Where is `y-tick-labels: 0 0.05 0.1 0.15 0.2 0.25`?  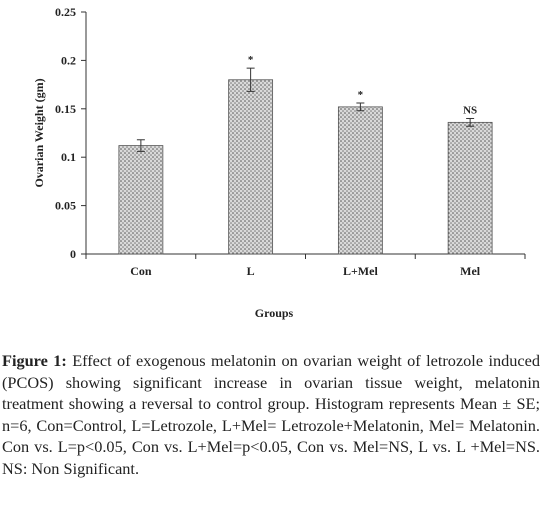 y-tick-labels: 0 0.05 0.1 0.15 0.2 0.25 is located at coordinates (65, 133).